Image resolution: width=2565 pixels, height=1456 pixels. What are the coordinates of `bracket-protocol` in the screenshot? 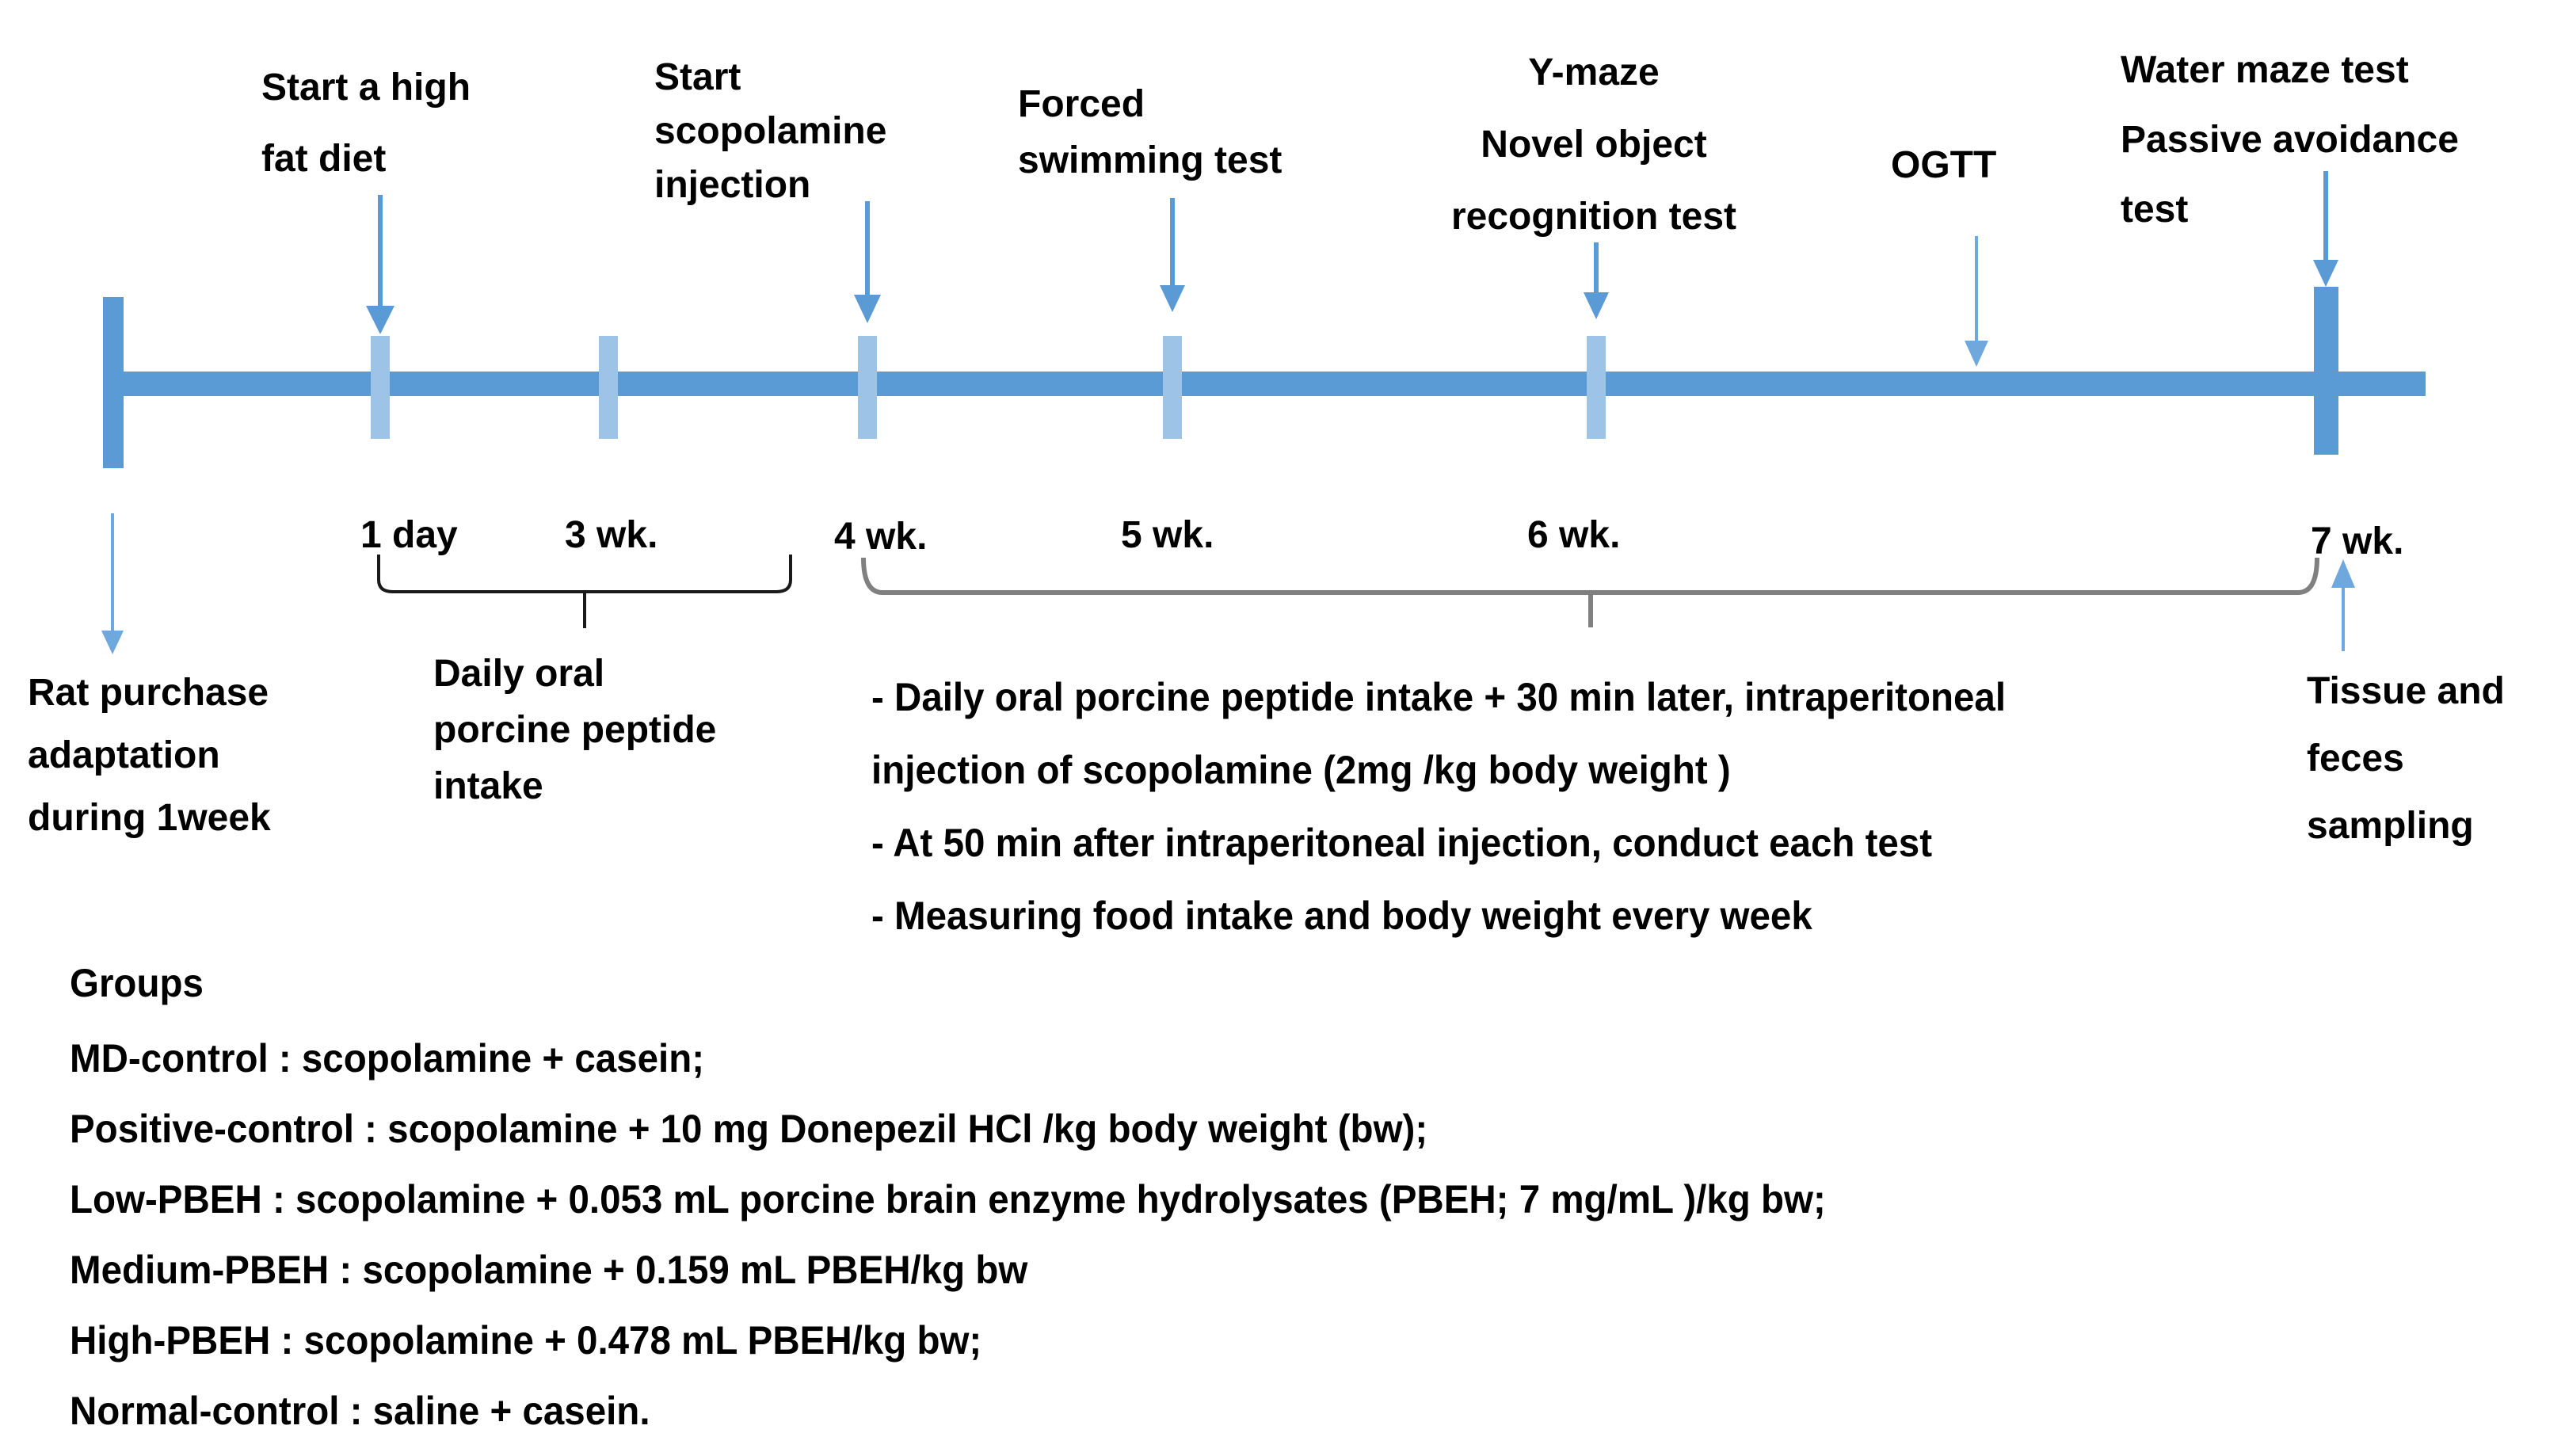 It's located at (1590, 592).